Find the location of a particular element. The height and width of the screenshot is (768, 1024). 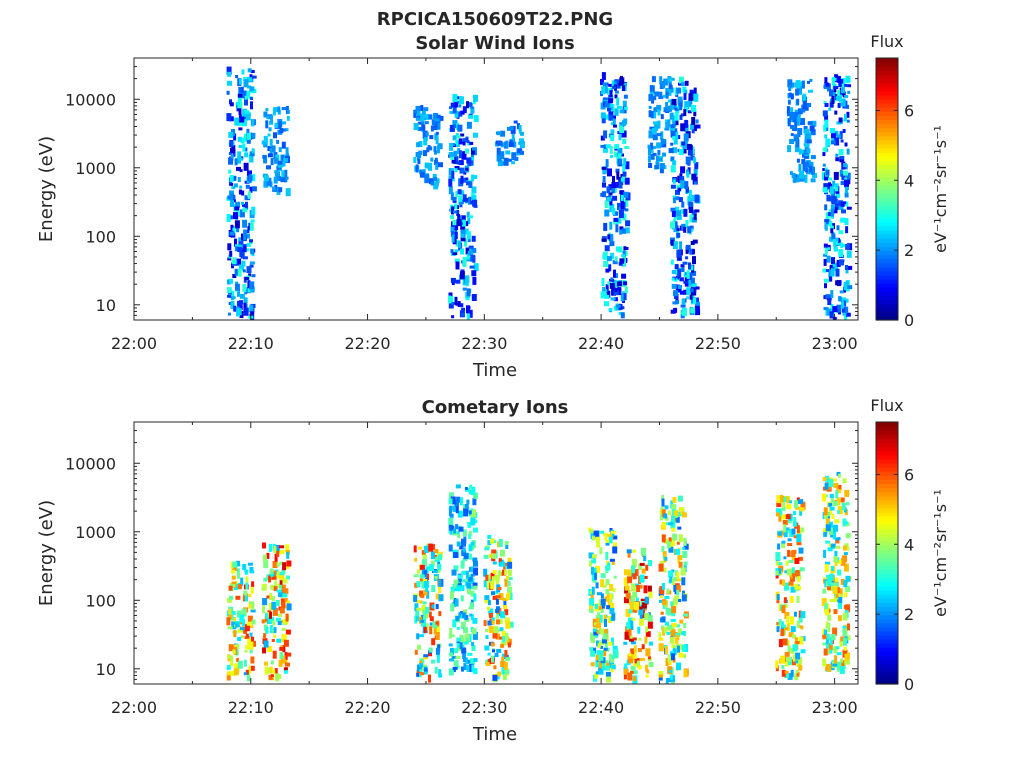

solar-wind-colorbar-title: Flux is located at coordinates (886, 41).